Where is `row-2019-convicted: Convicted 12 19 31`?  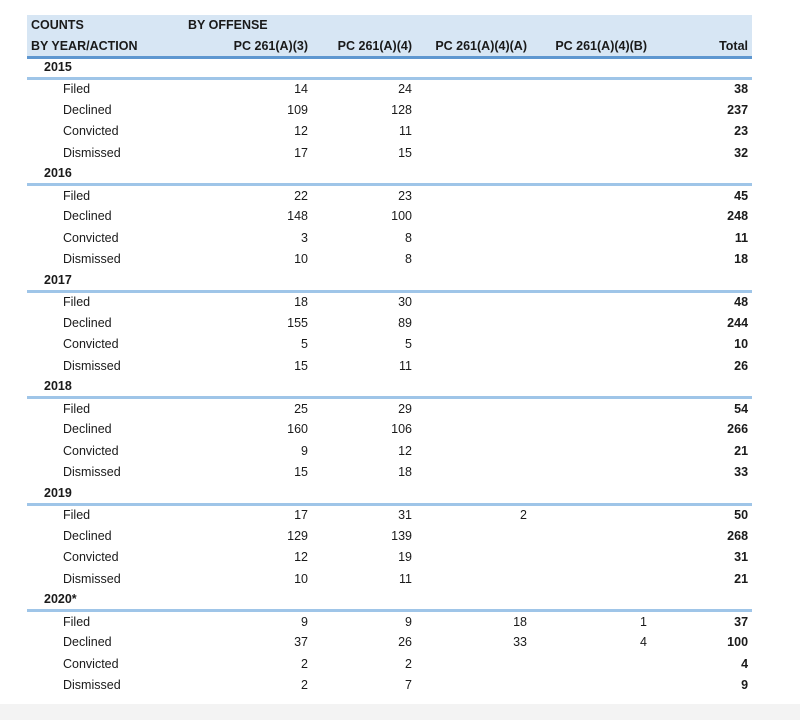
row-2019-convicted: Convicted 12 19 31 is located at coordinates (389, 557).